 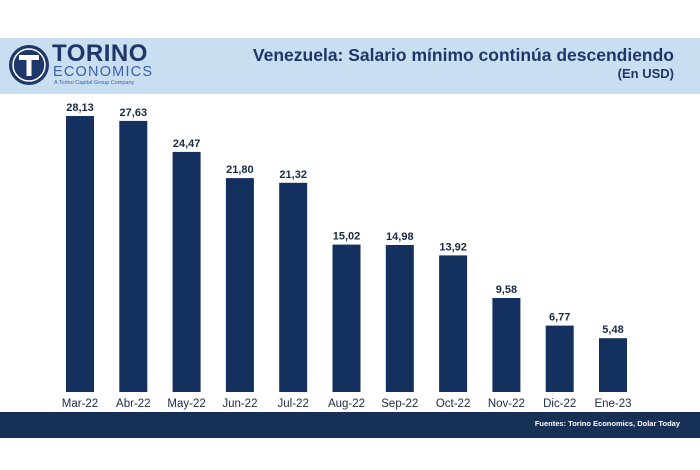 I want to click on x-tick-ene-23: Ene-23, so click(x=612, y=404).